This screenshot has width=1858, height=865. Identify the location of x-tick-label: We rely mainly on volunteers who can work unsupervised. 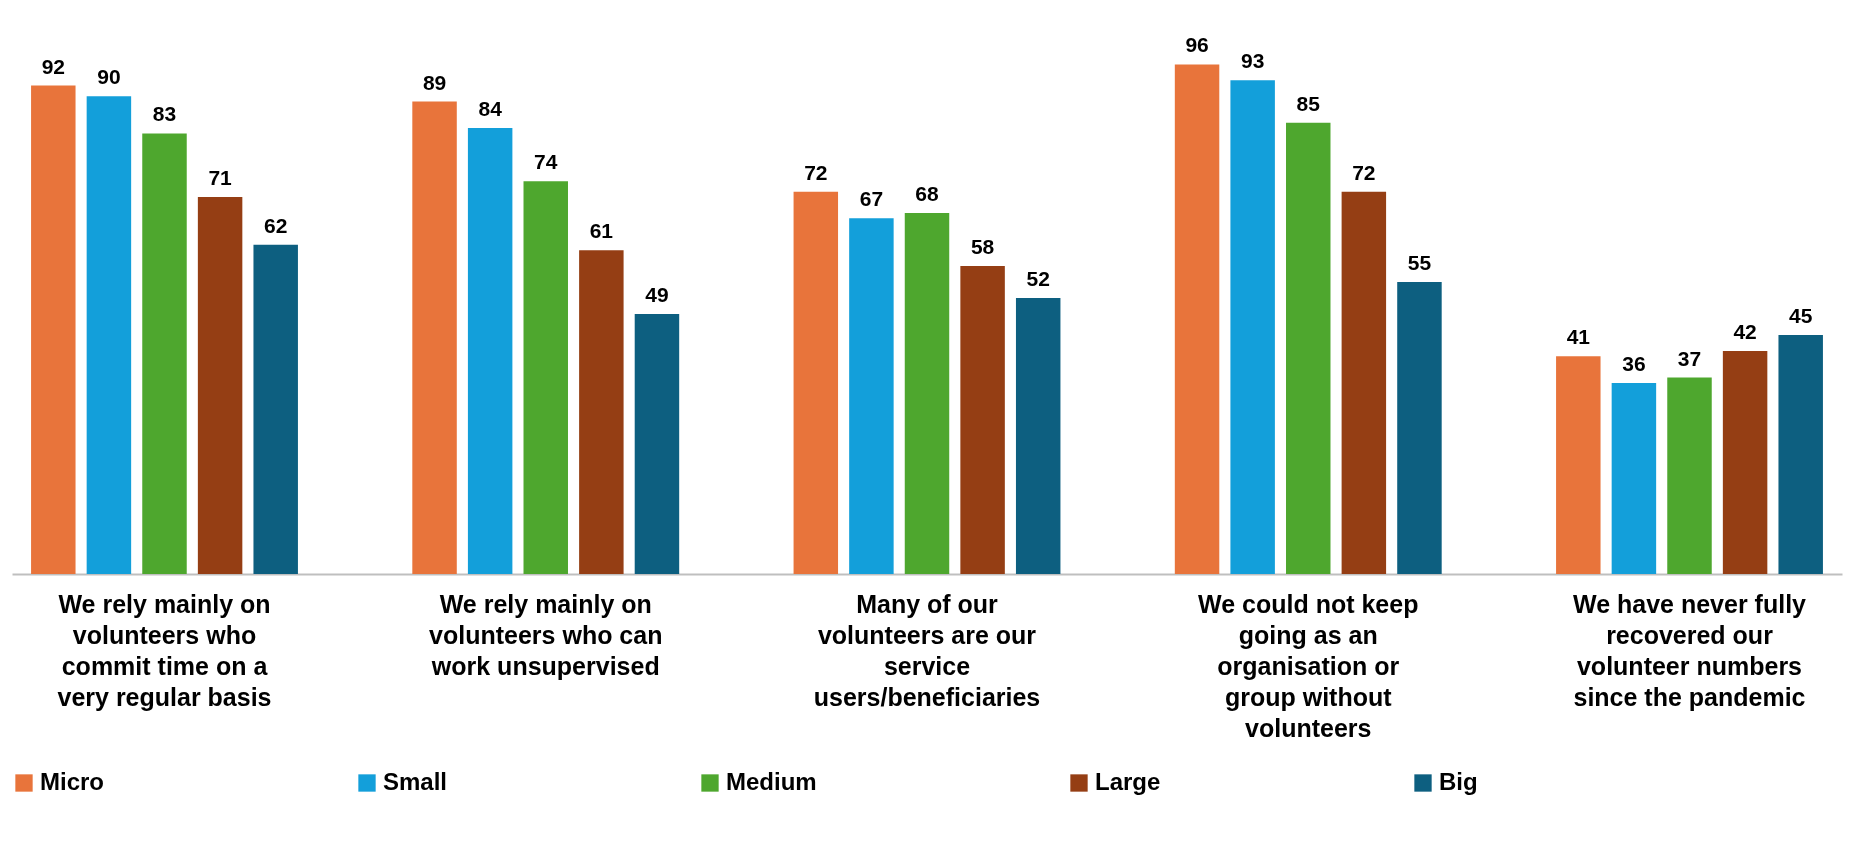
(546, 634).